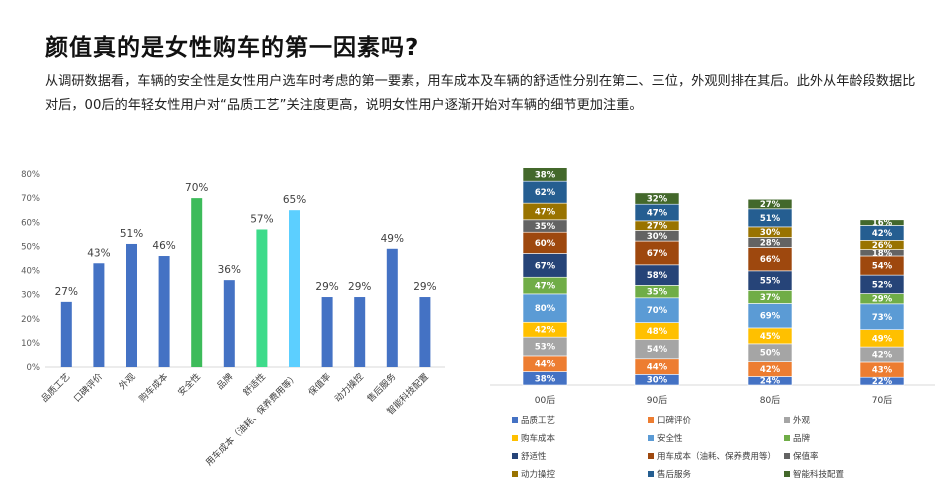  What do you see at coordinates (802, 438) in the screenshot?
I see `legend-label: 品牌` at bounding box center [802, 438].